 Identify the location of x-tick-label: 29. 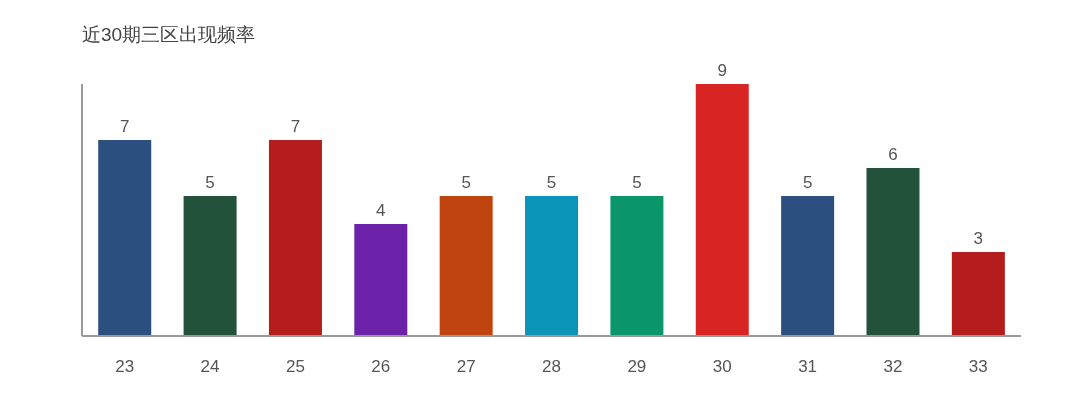
(637, 367).